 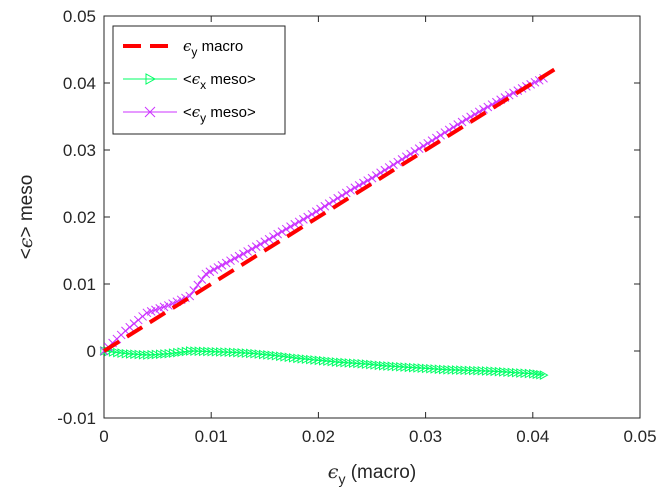 What do you see at coordinates (425, 436) in the screenshot?
I see `x-tick-label: 0.03` at bounding box center [425, 436].